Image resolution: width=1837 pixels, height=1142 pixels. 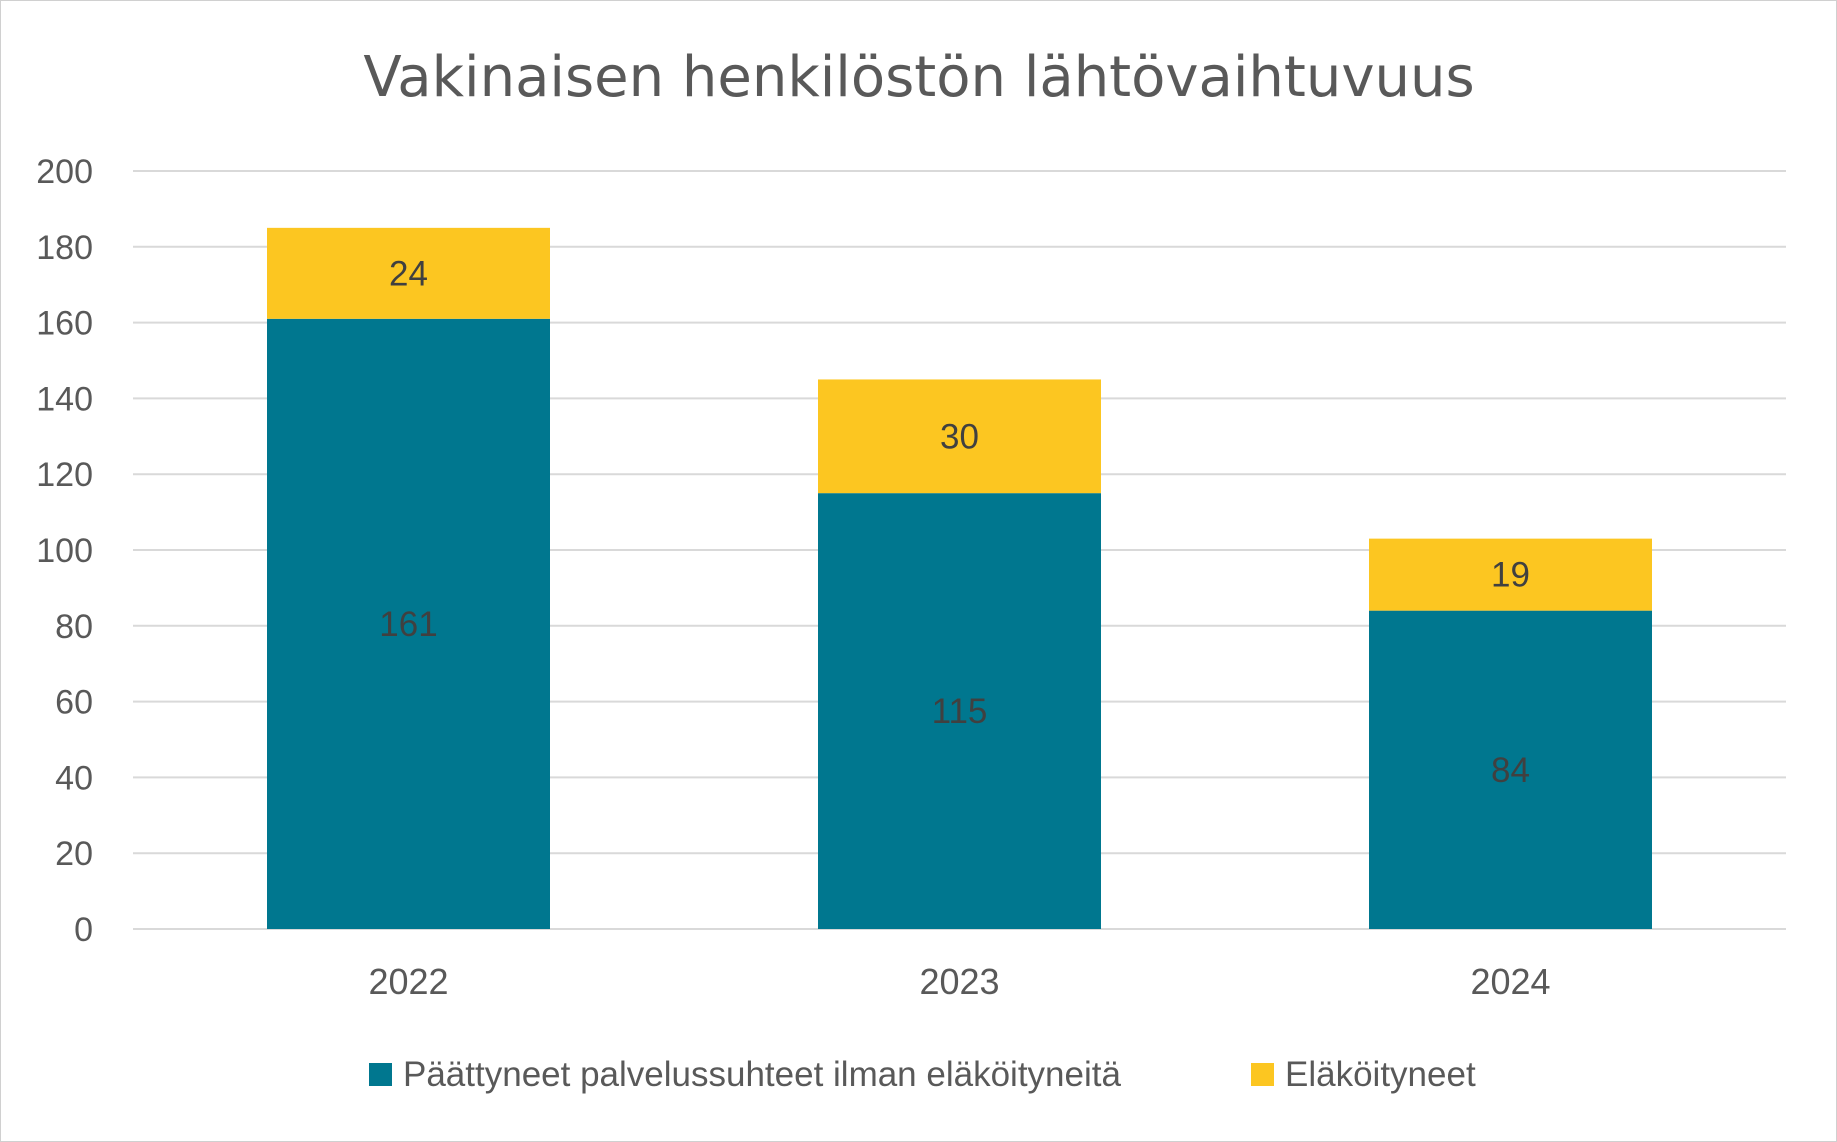 I want to click on data-label-2022-paattyneet: 161, so click(x=408, y=624).